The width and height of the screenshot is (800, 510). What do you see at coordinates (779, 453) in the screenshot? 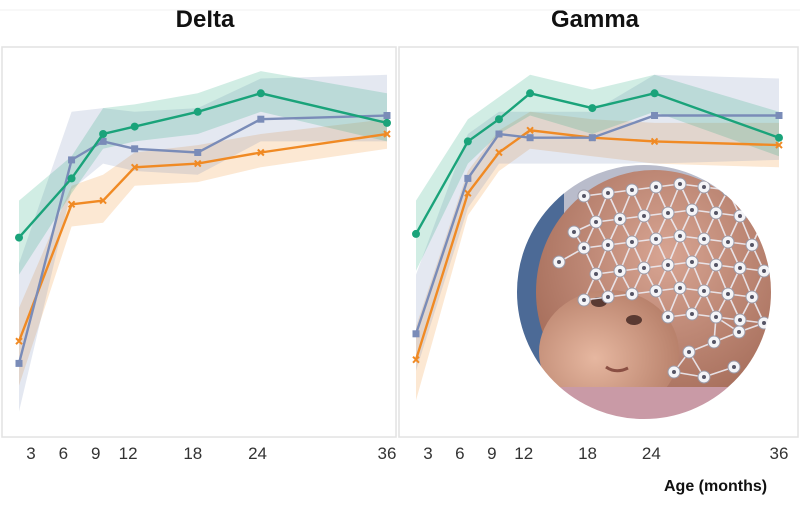
I see `gamma-x-tick-label: 36` at bounding box center [779, 453].